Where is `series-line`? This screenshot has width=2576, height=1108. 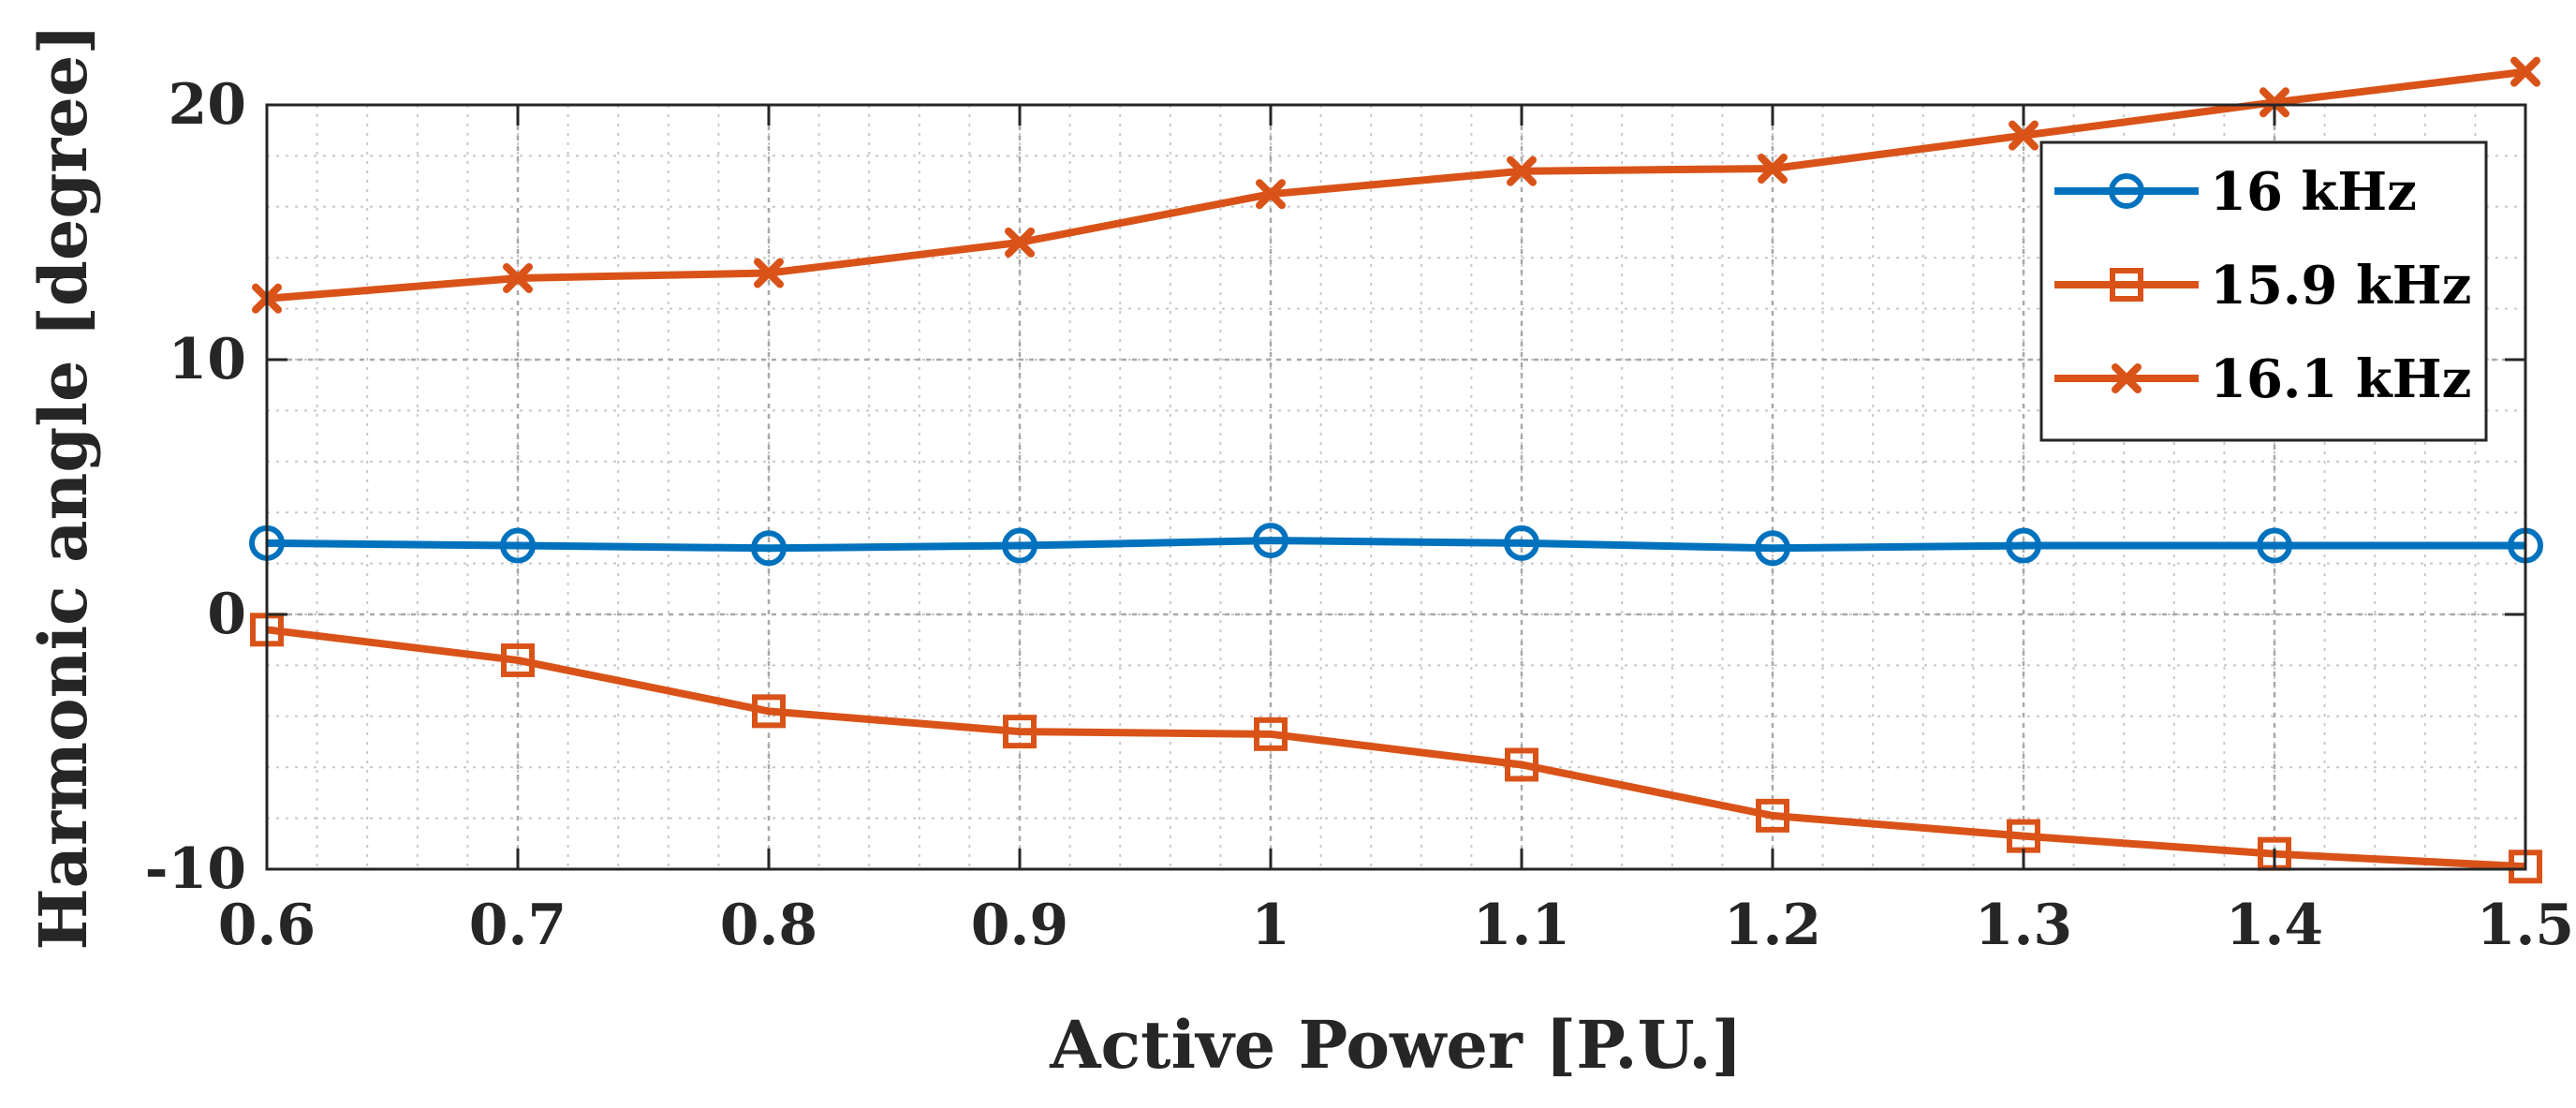
series-line is located at coordinates (1395, 545).